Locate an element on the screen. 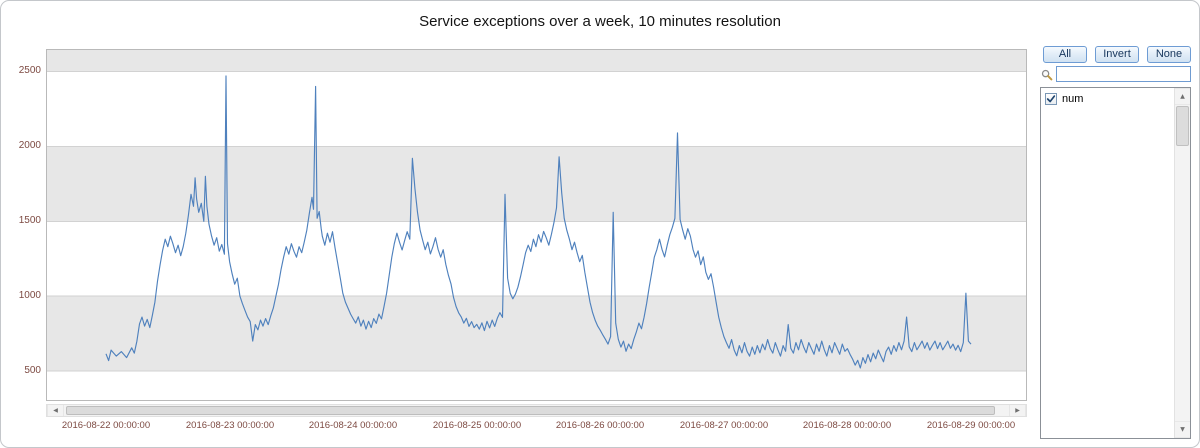  series-listbox: num ▲ ▼ is located at coordinates (1115, 263).